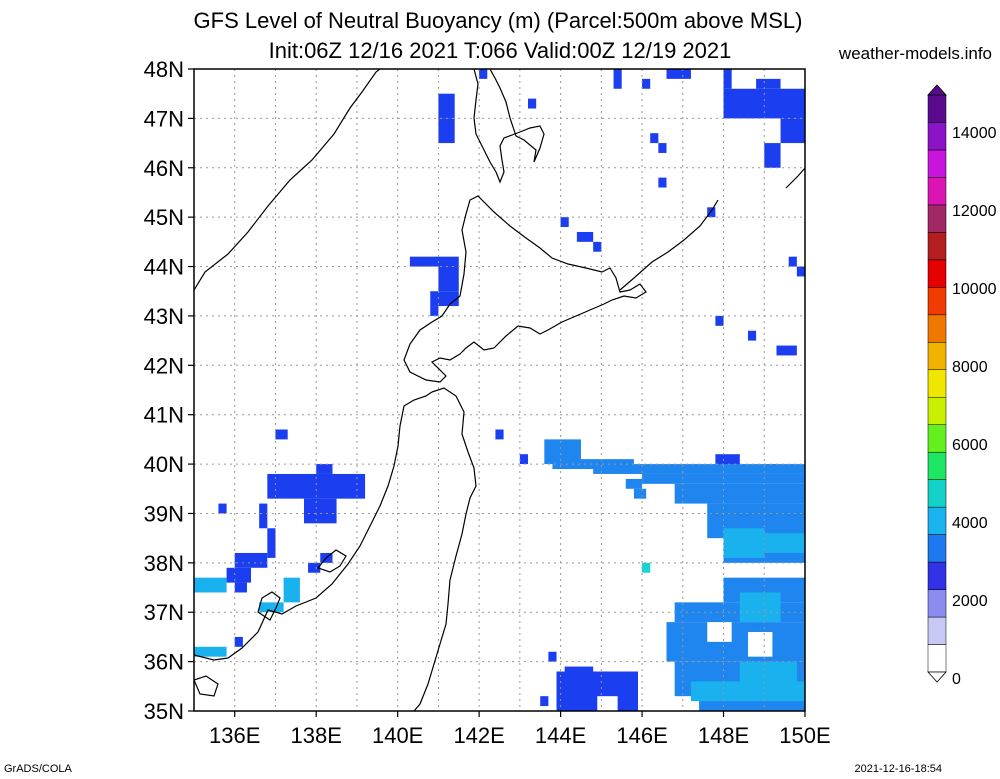 The image size is (1000, 779). Describe the element at coordinates (269, 606) in the screenshot. I see `noto-coast` at that location.